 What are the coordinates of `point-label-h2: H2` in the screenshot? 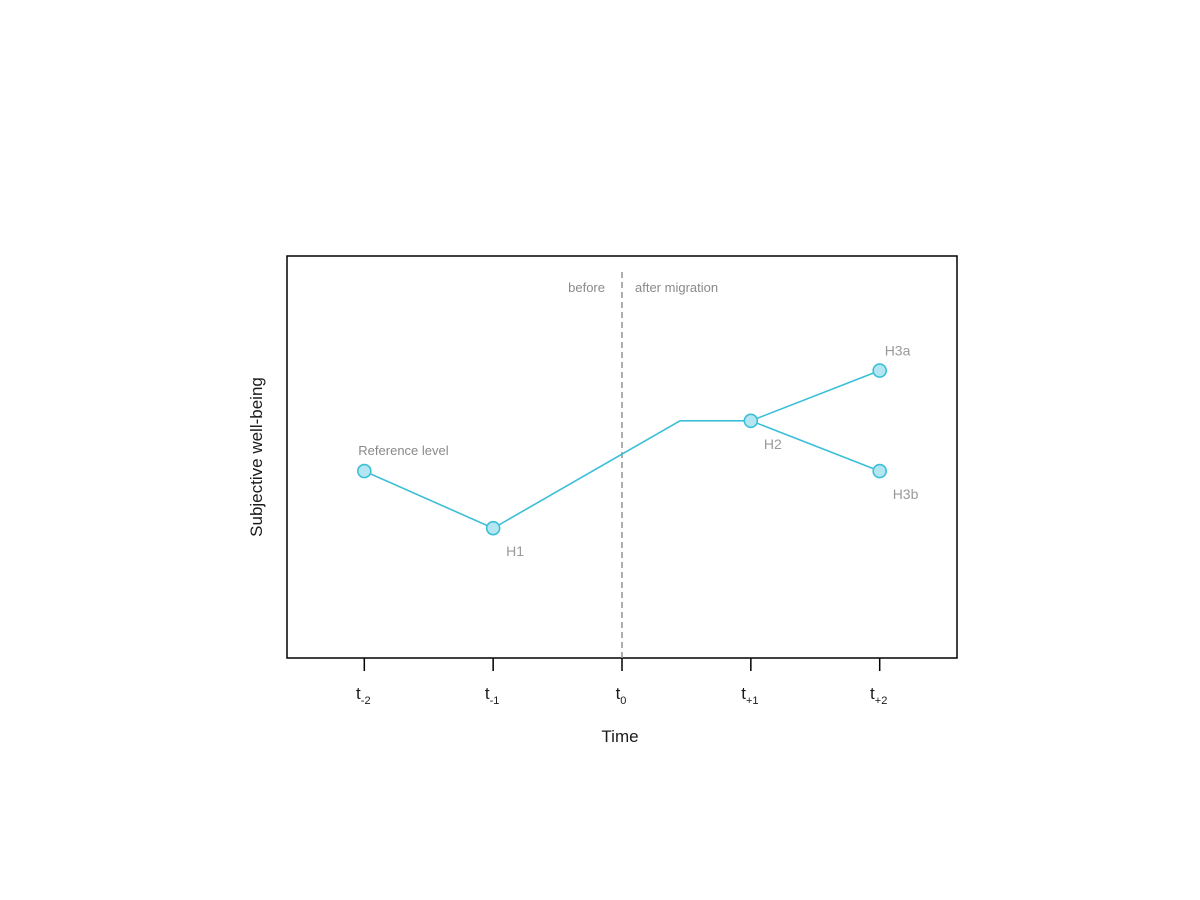 It's located at (773, 444).